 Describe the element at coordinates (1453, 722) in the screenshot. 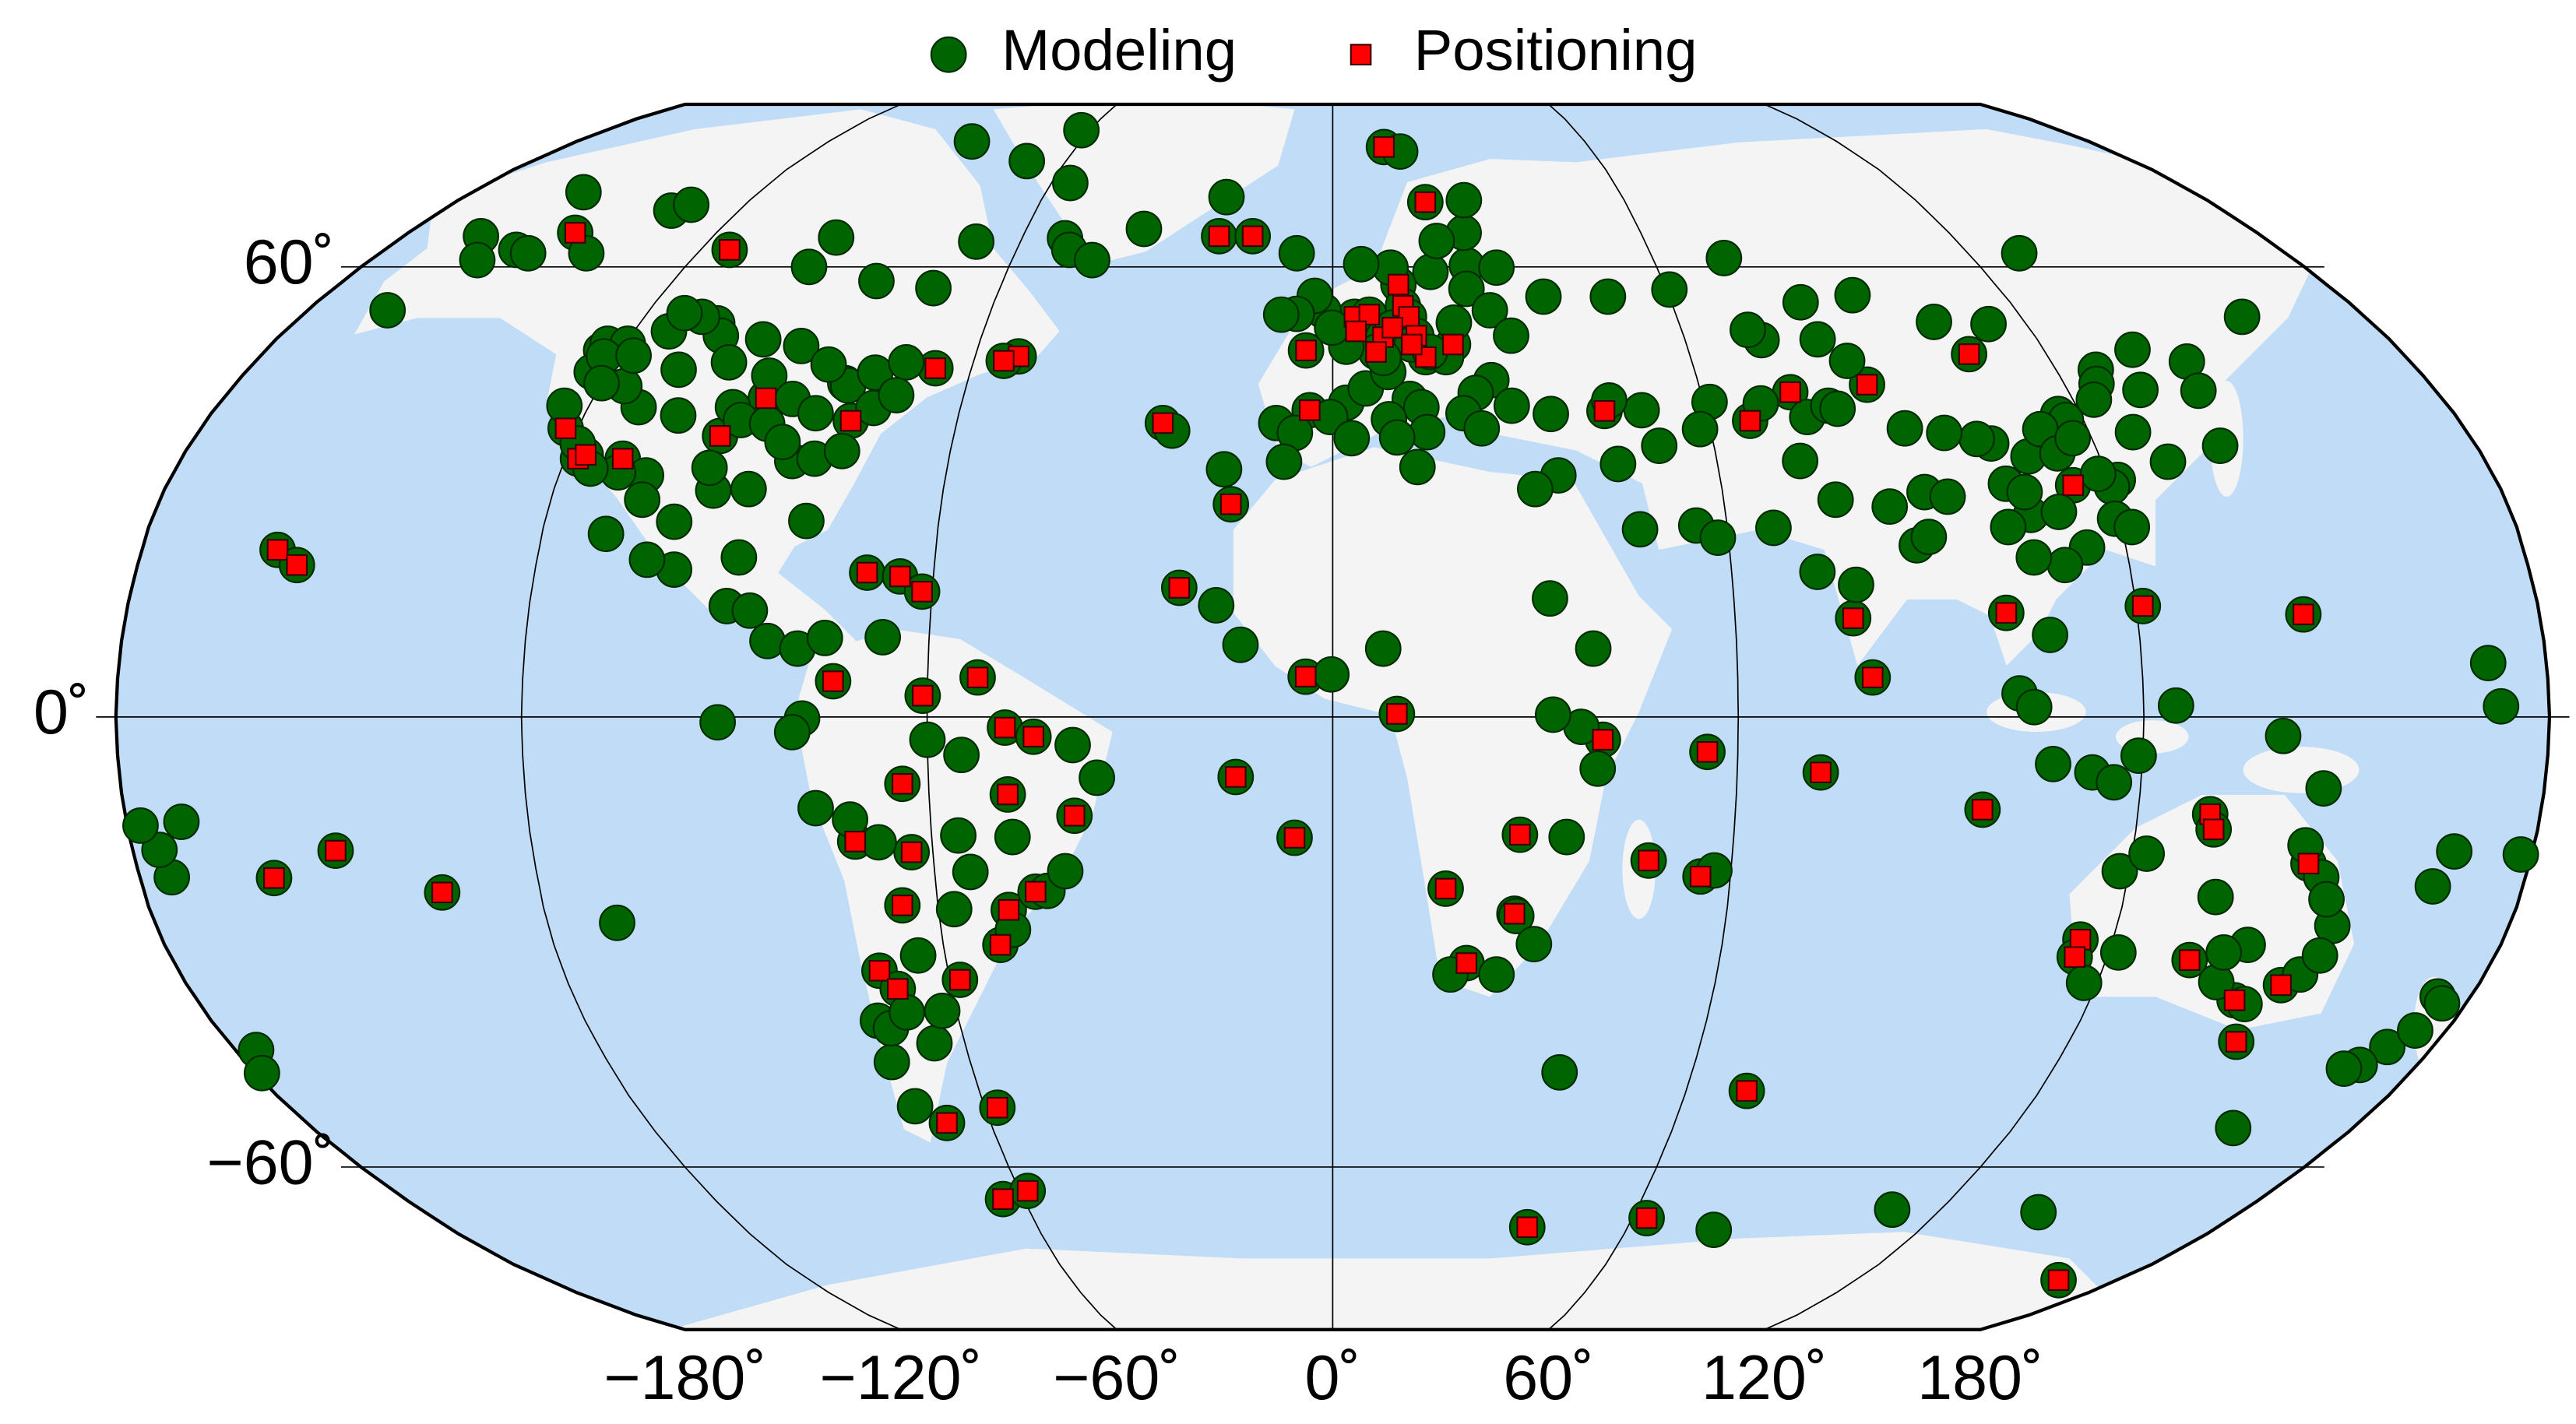

I see `africa` at that location.